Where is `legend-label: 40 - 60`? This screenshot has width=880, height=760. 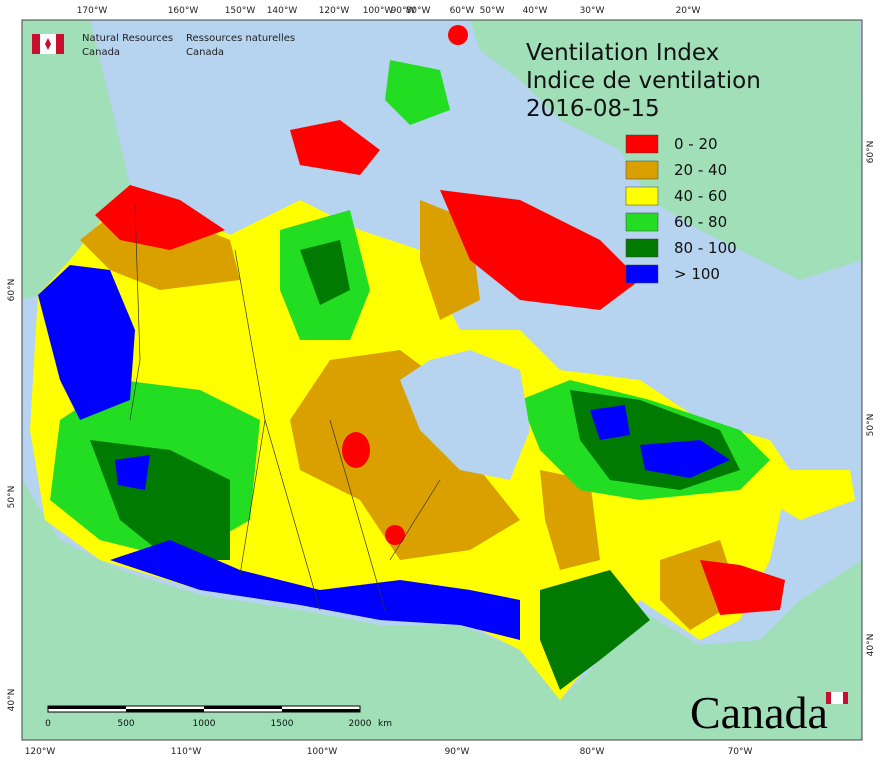 legend-label: 40 - 60 is located at coordinates (700, 196).